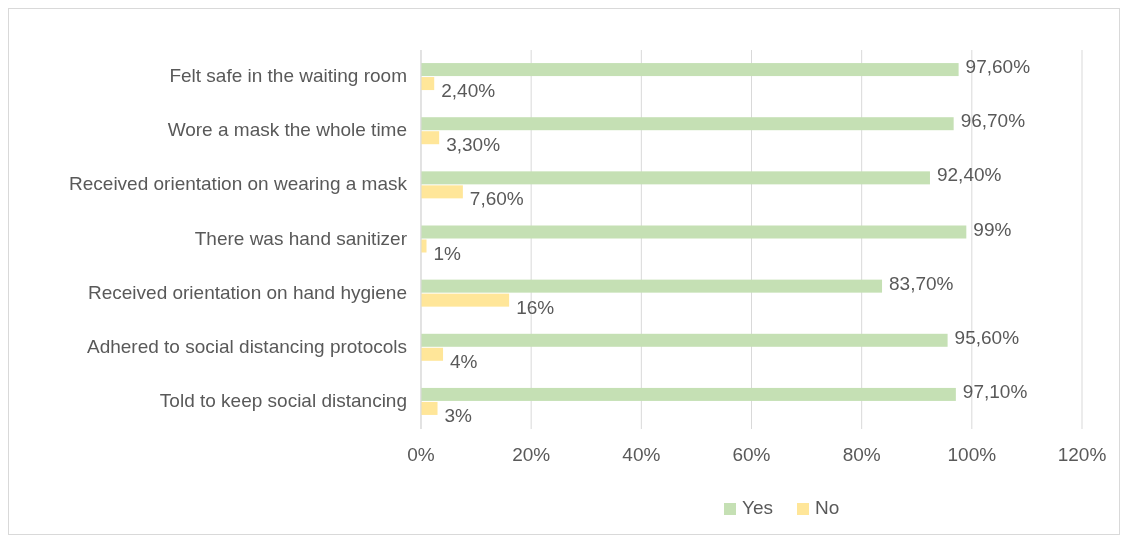 Image resolution: width=1128 pixels, height=543 pixels. Describe the element at coordinates (751, 454) in the screenshot. I see `x-tick-label: 60%` at that location.